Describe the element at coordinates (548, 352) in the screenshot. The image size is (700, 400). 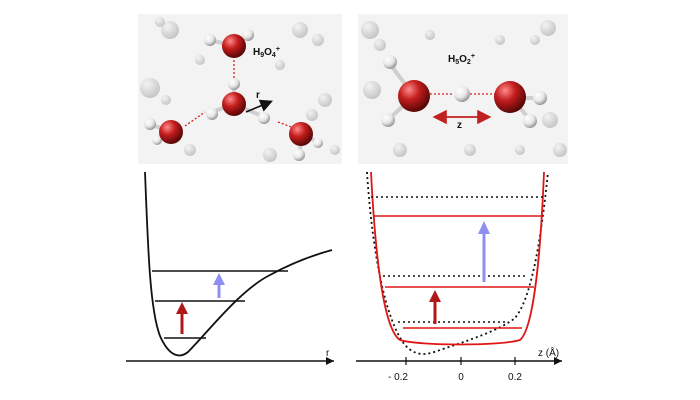
I see `z-axis-label: z (Å)` at that location.